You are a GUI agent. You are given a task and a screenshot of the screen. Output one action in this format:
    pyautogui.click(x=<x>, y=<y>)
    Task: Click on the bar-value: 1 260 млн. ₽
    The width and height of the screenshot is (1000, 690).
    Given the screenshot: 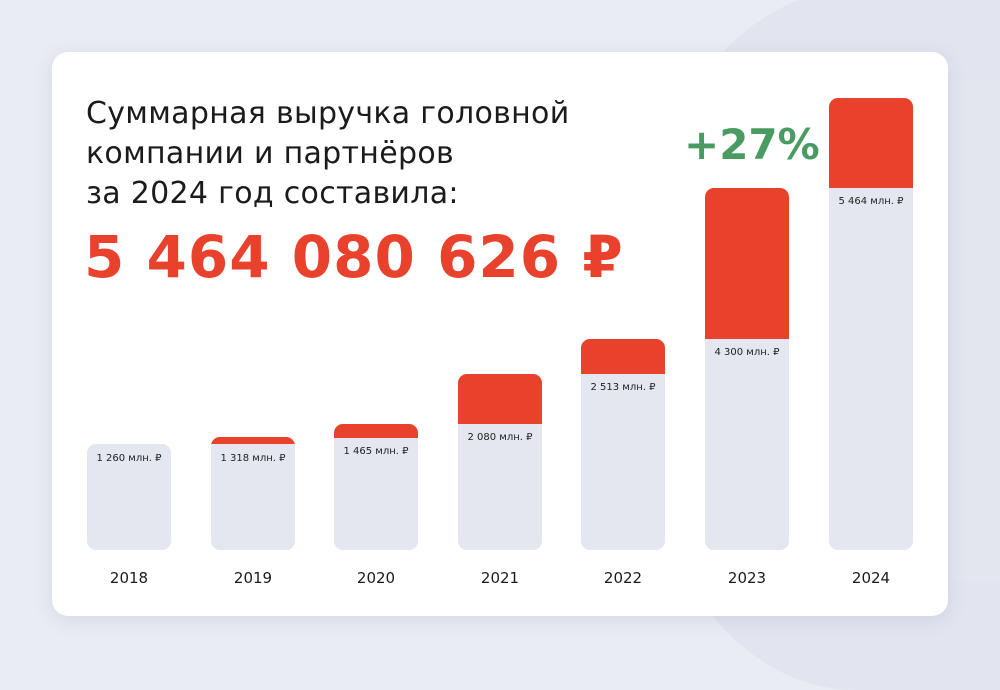 What is the action you would take?
    pyautogui.click(x=129, y=458)
    